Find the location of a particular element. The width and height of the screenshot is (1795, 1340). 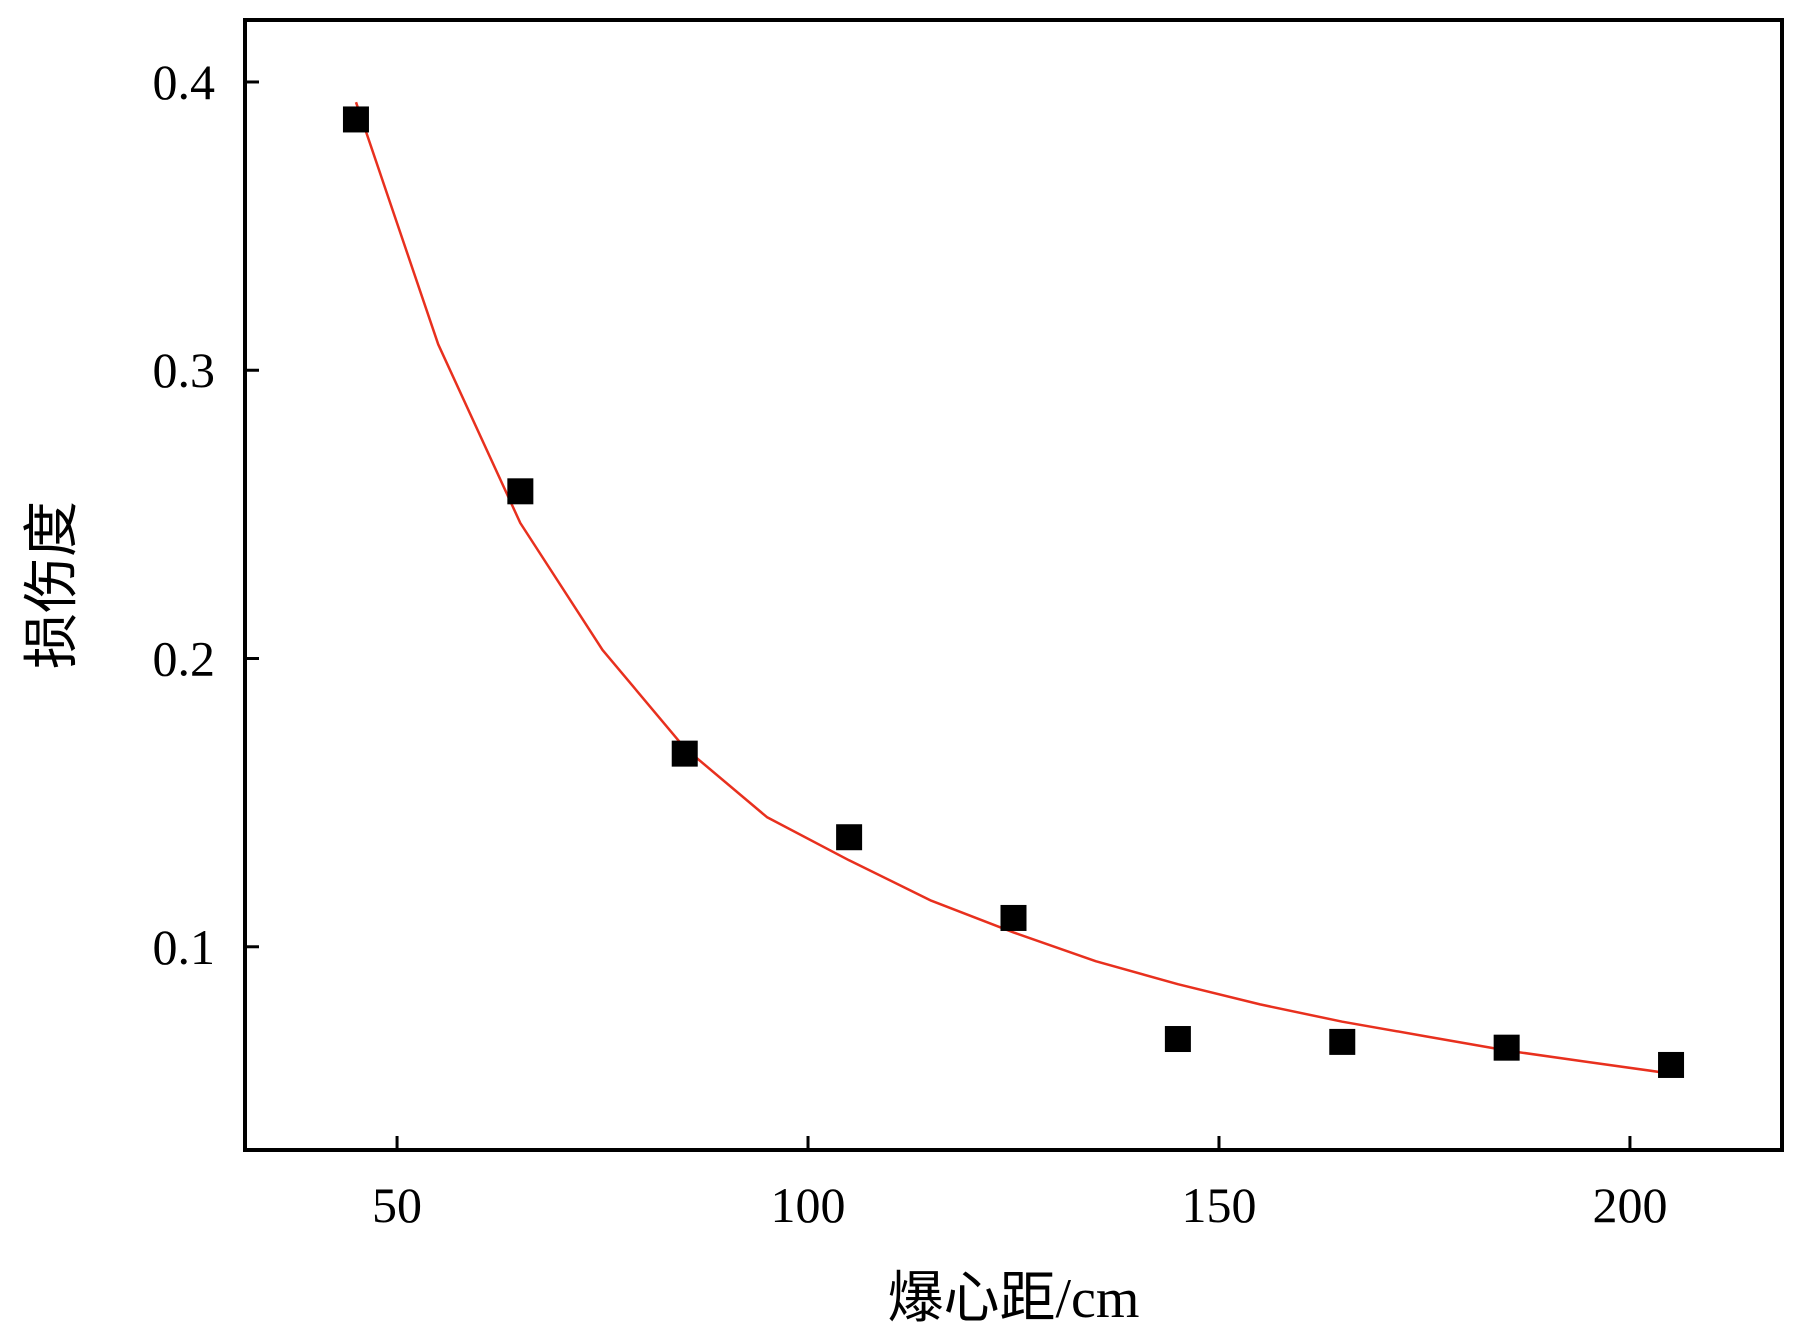

x-tick-label: 200 is located at coordinates (1629, 1205).